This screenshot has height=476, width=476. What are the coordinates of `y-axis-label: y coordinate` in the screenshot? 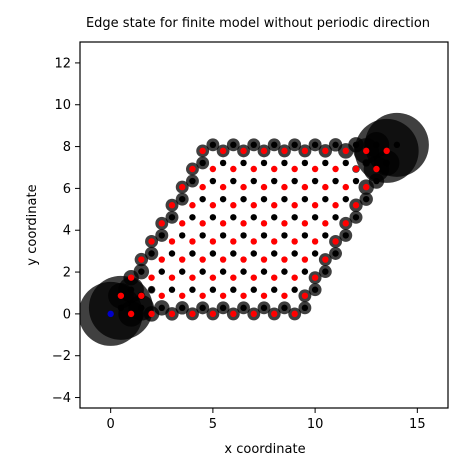 It's located at (32, 224).